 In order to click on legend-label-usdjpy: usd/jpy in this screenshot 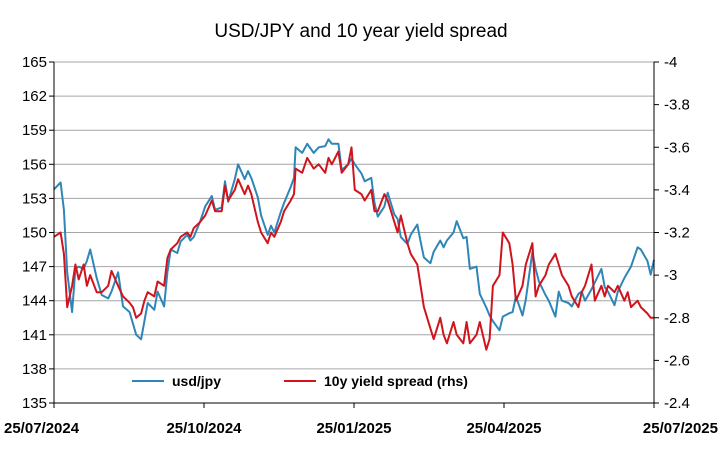, I will do `click(196, 381)`.